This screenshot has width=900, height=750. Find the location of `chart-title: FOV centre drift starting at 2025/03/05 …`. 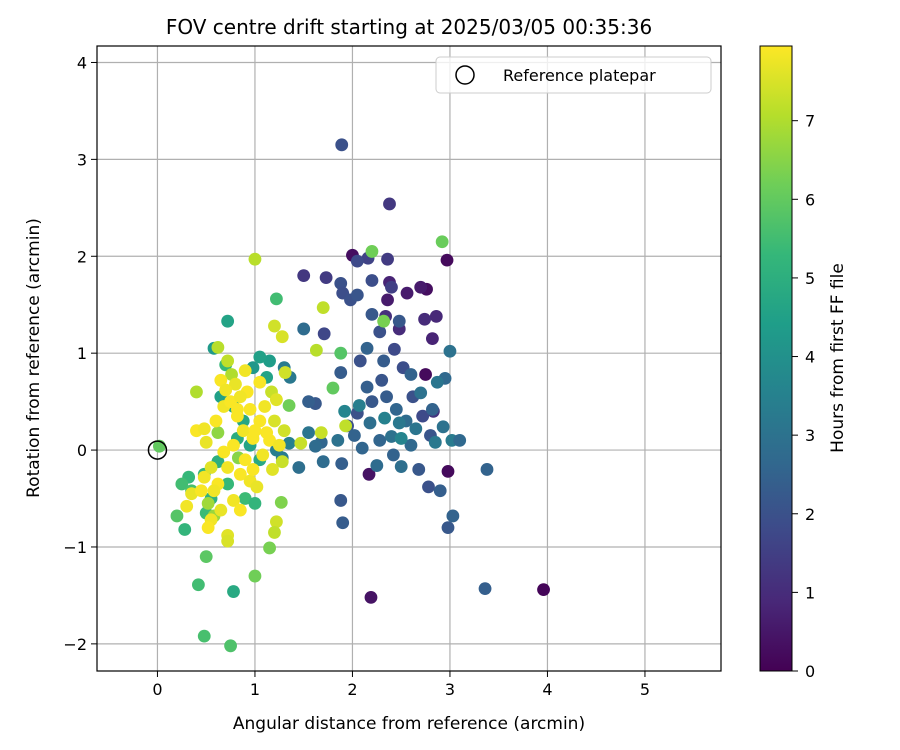

chart-title: FOV centre drift starting at 2025/03/05 … is located at coordinates (409, 27).